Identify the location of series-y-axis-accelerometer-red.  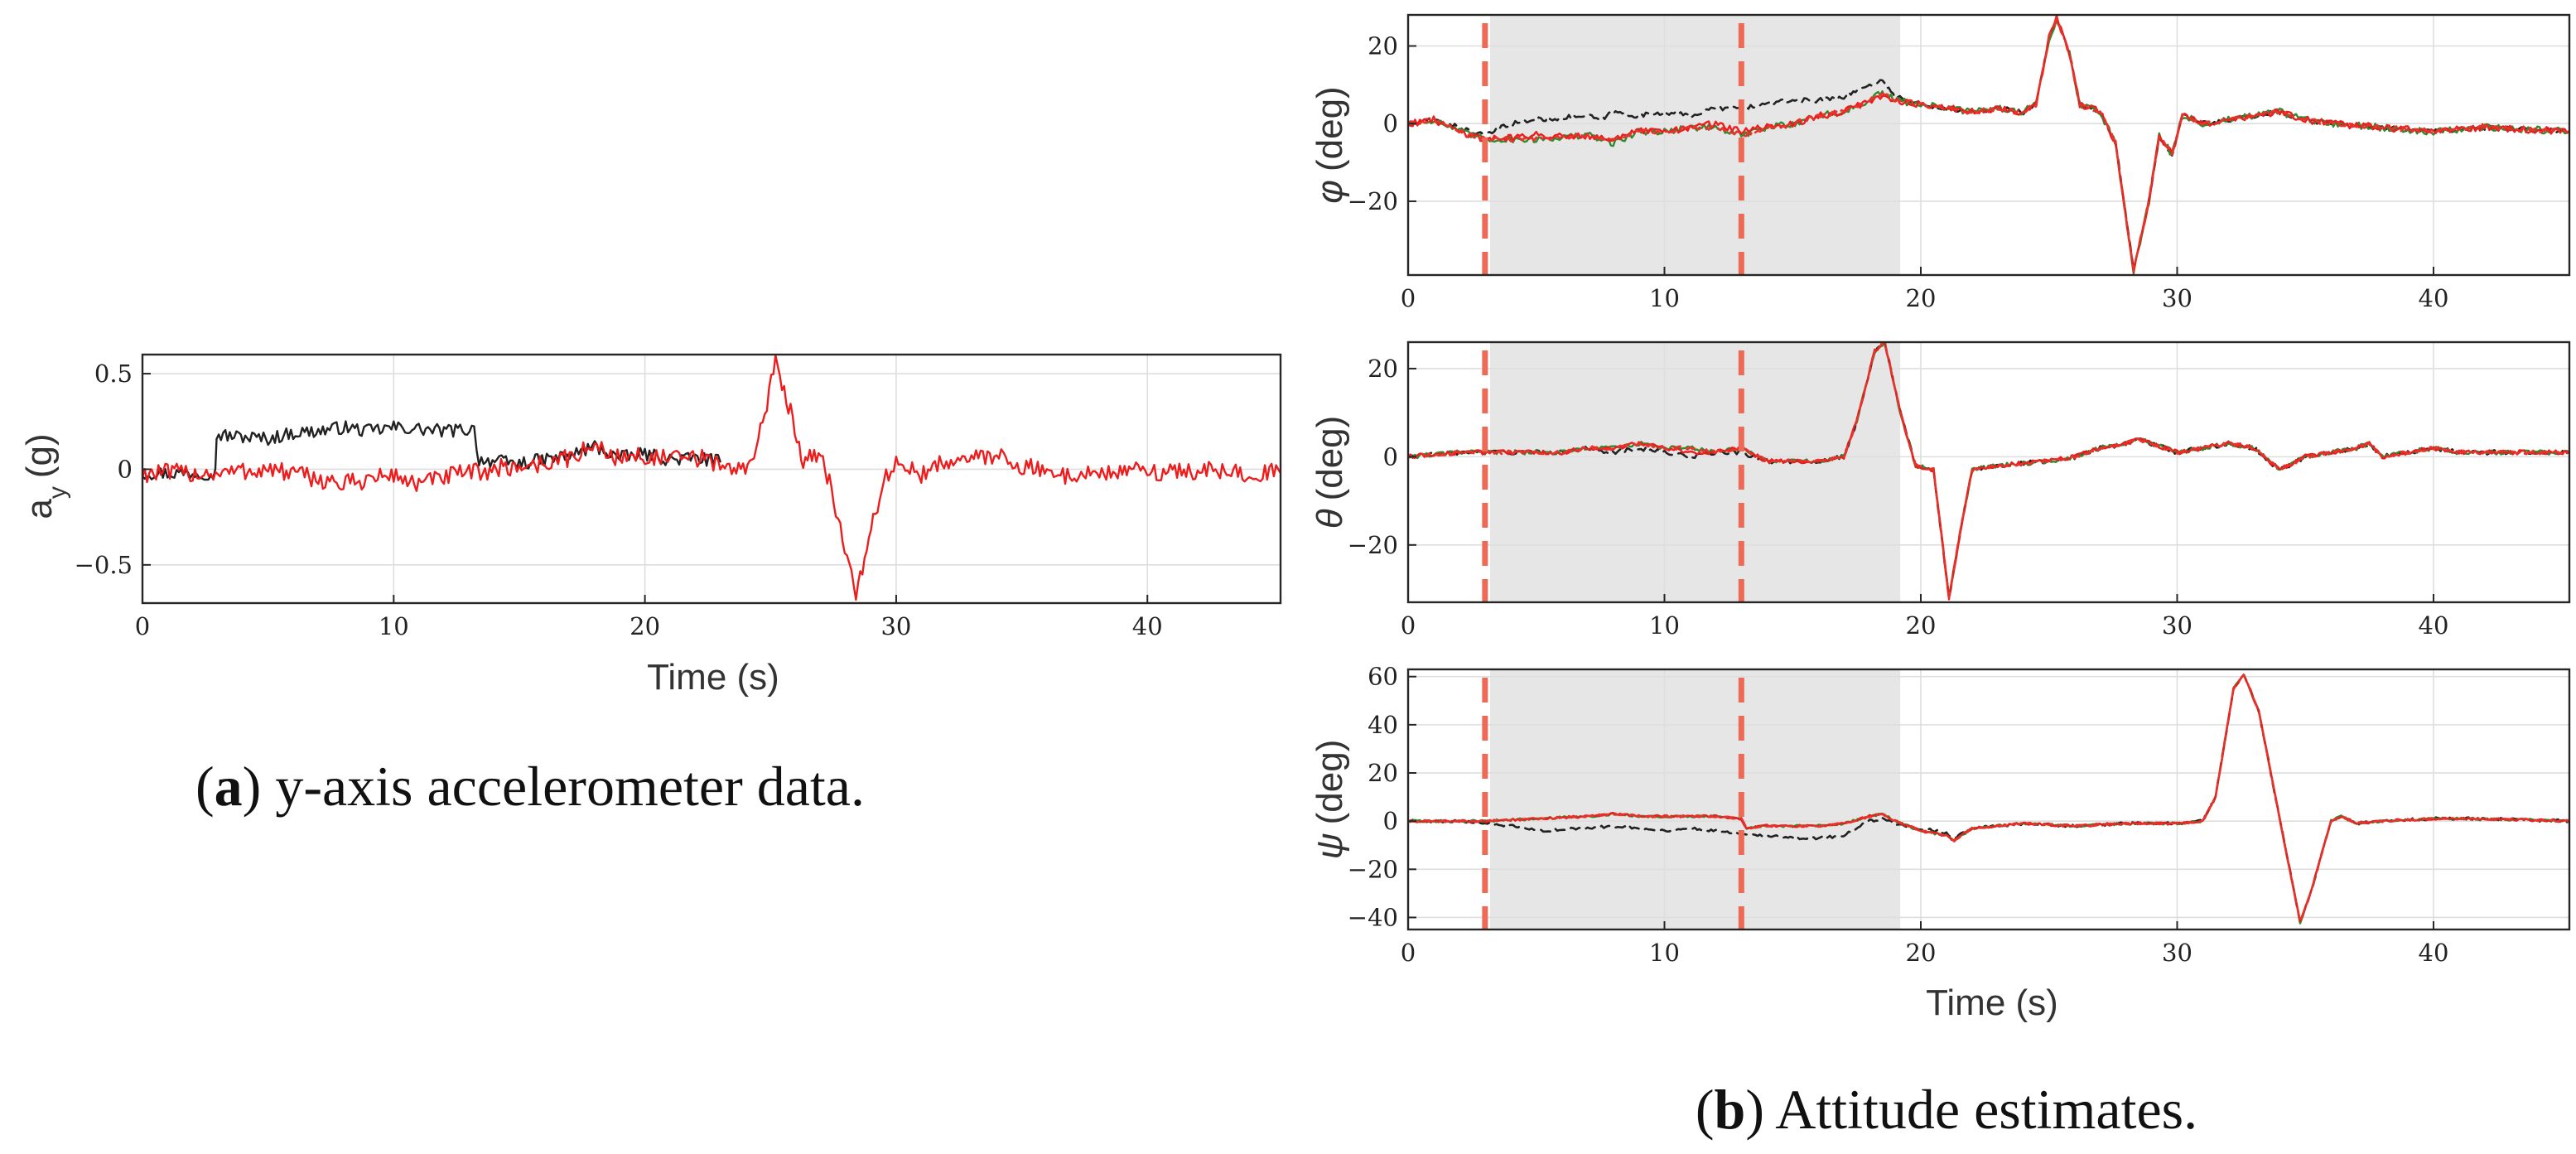
(712, 478).